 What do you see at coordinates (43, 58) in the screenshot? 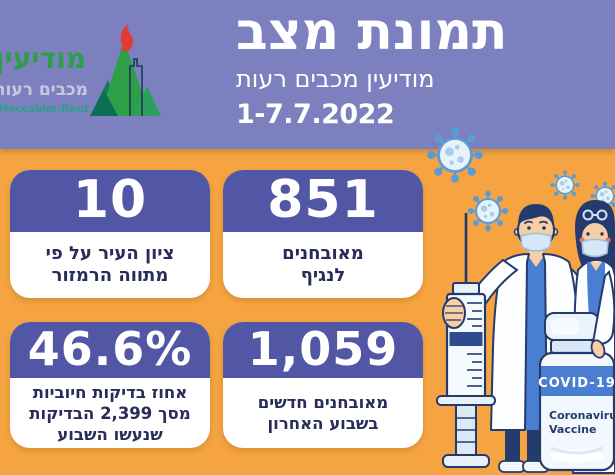
I see `logo-name-hebrew: מודיעין` at bounding box center [43, 58].